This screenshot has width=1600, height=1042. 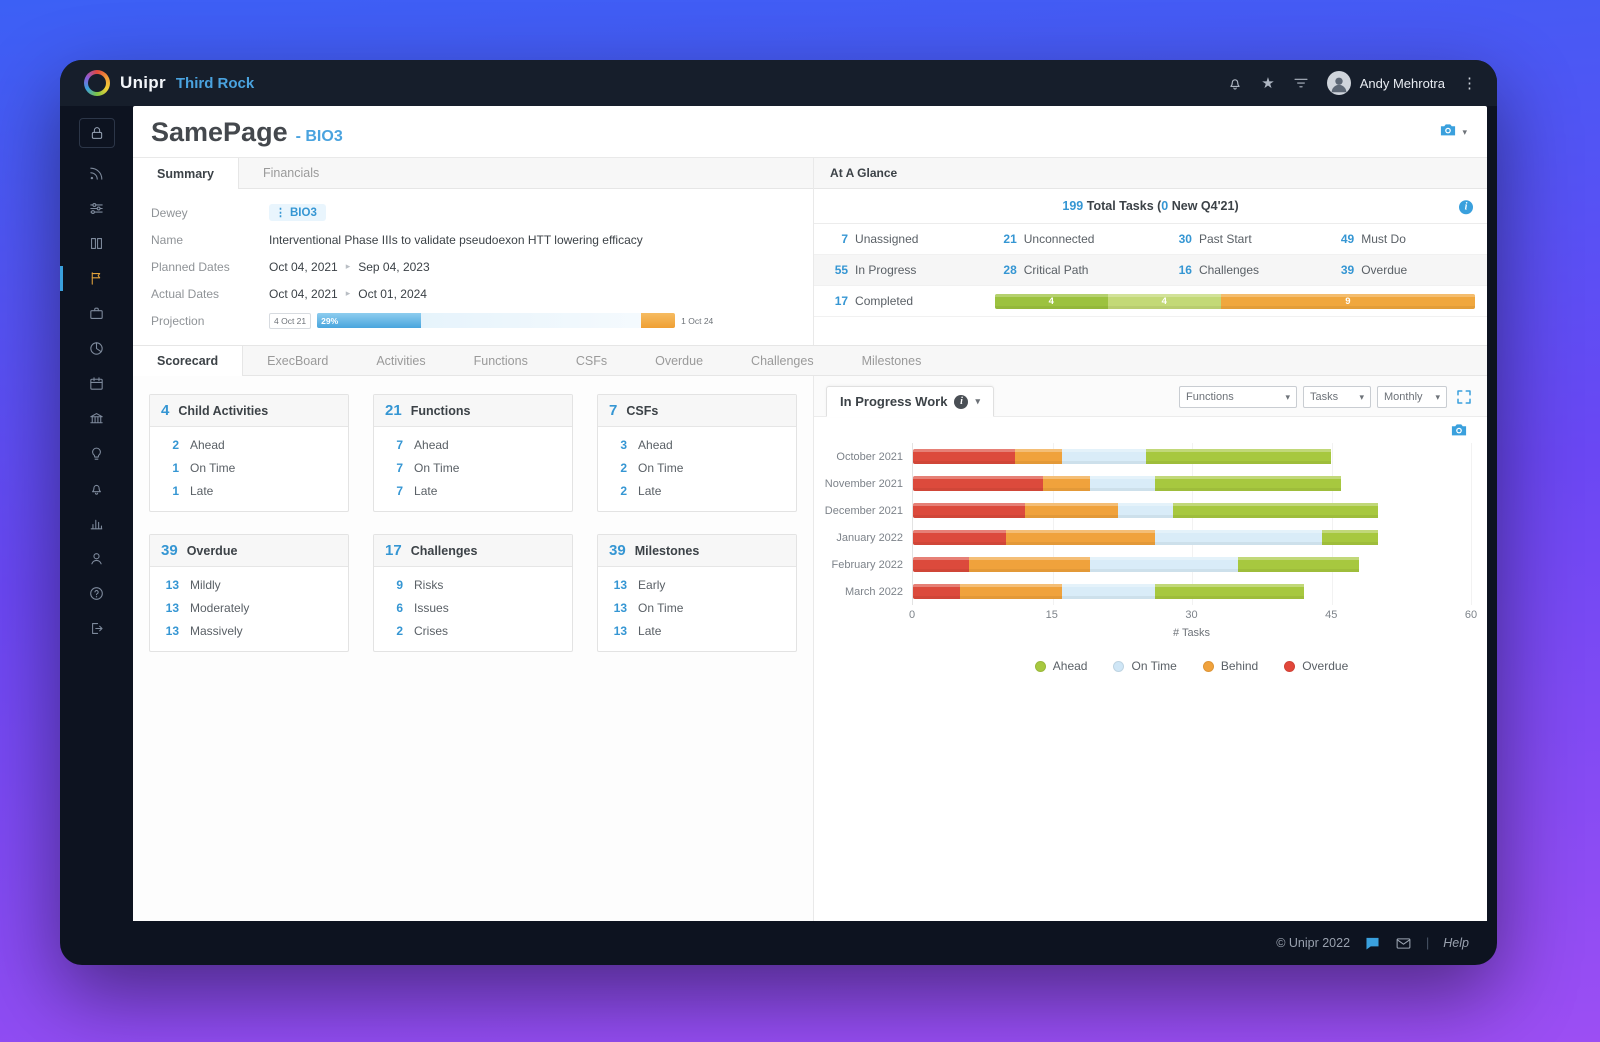 What do you see at coordinates (1046, 270) in the screenshot?
I see `stat-critical-path: 28 Critical Path` at bounding box center [1046, 270].